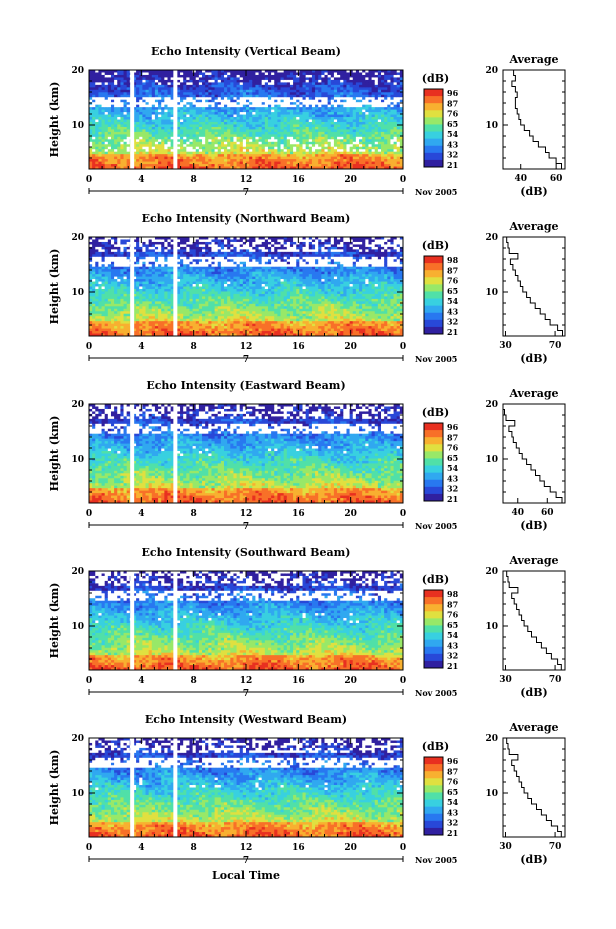 This screenshot has width=616, height=929. Describe the element at coordinates (246, 875) in the screenshot. I see `x-axis-label: Local Time` at that location.